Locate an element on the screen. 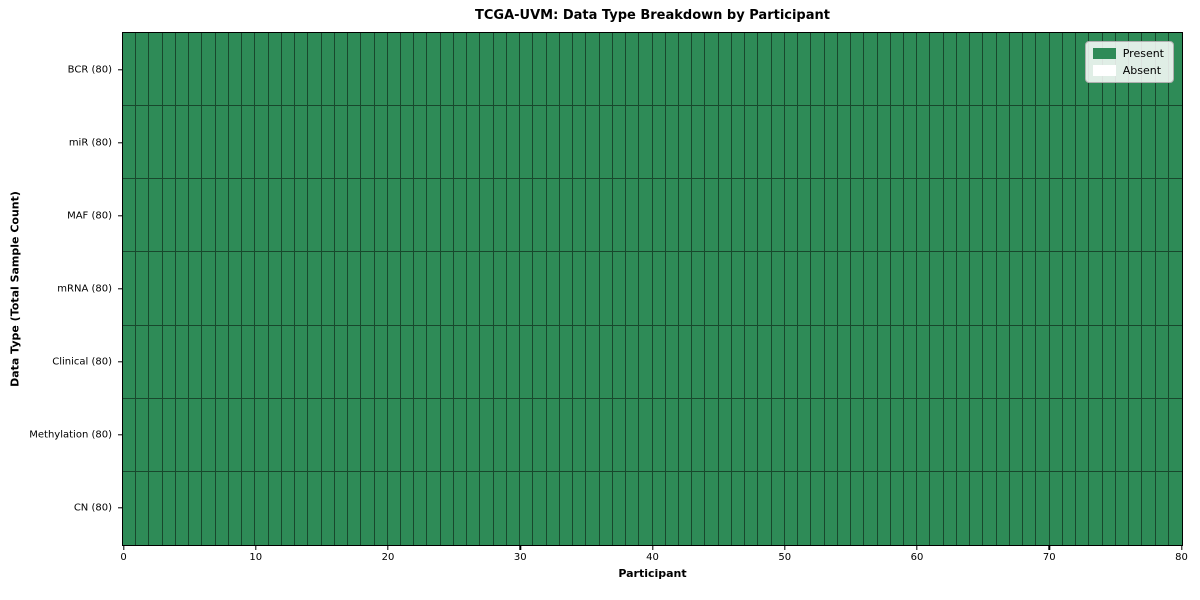 The width and height of the screenshot is (1200, 600). legend-item: Absent is located at coordinates (1128, 70).